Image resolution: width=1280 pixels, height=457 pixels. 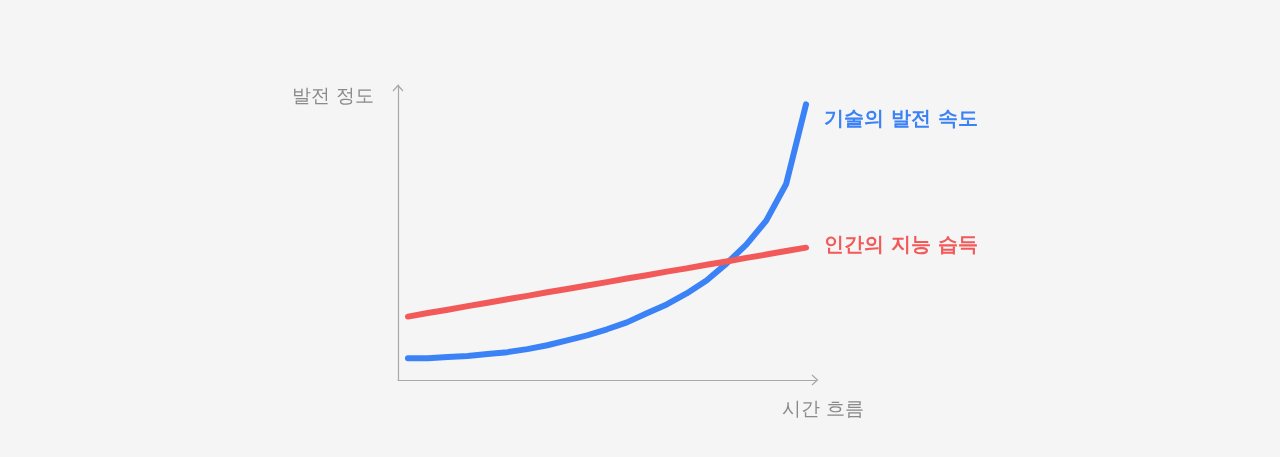 What do you see at coordinates (901, 243) in the screenshot?
I see `series-label: 인간의 지능 습득` at bounding box center [901, 243].